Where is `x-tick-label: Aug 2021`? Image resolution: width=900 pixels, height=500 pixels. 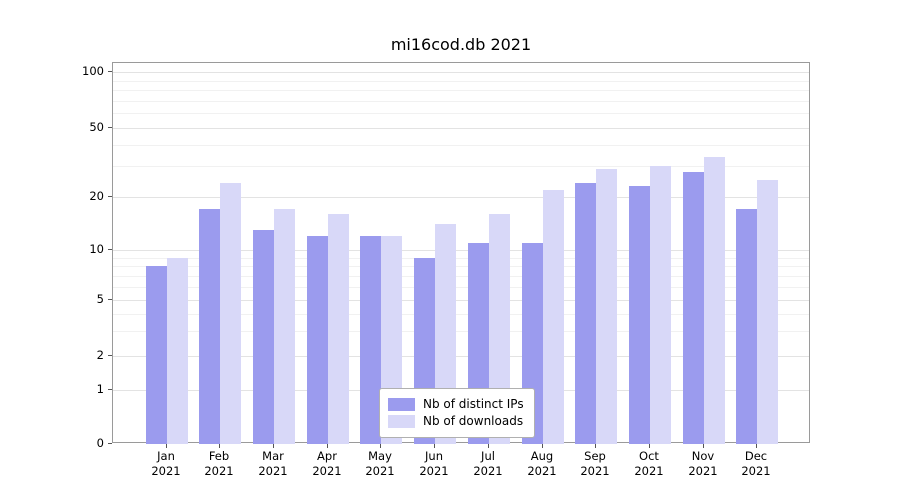 x-tick-label: Aug 2021 is located at coordinates (542, 464).